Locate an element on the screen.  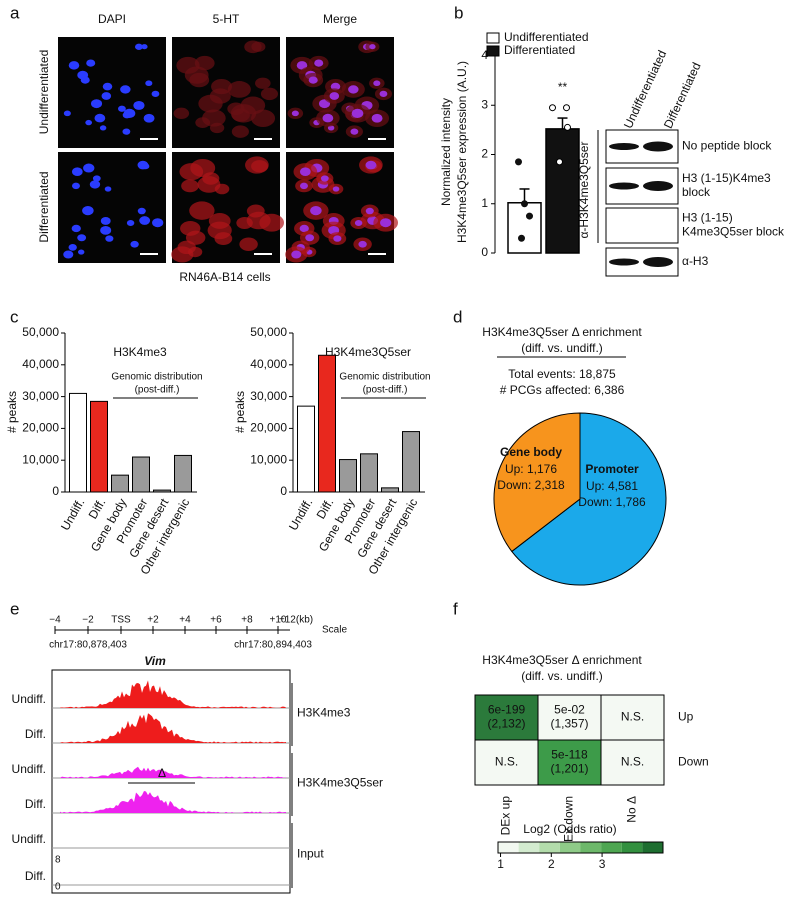
micrograph is located at coordinates (112, 92).